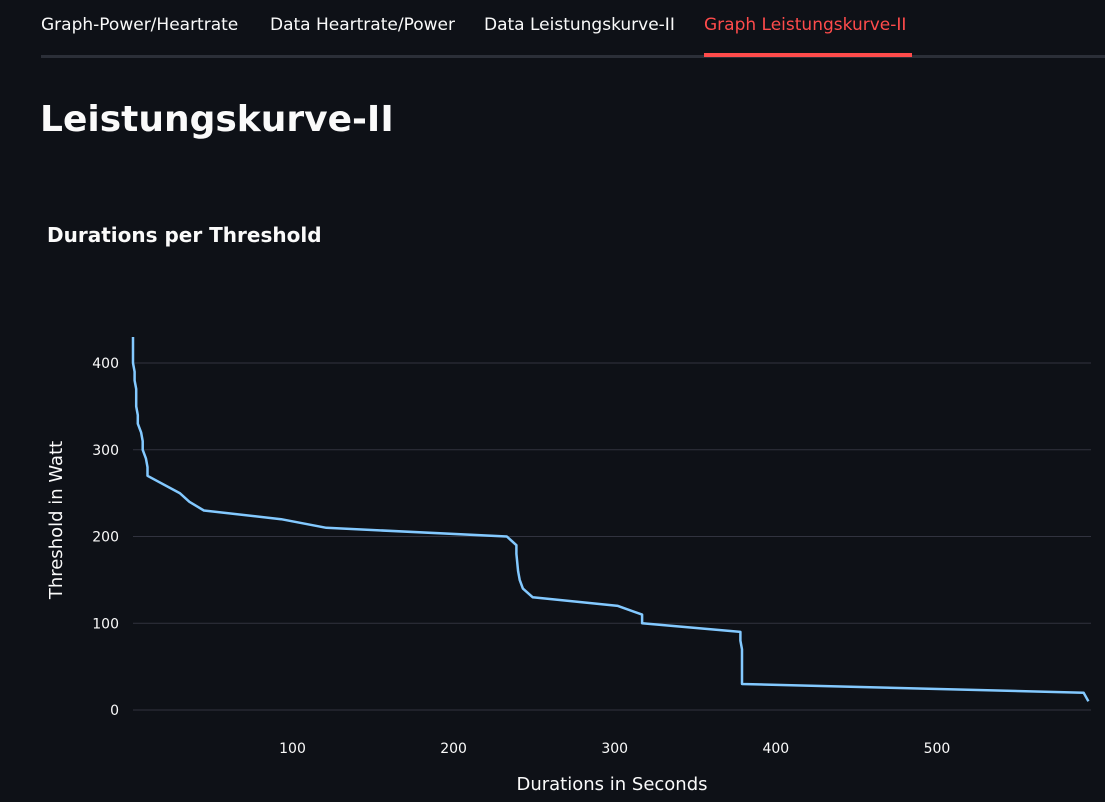 This screenshot has width=1105, height=802. Describe the element at coordinates (611, 784) in the screenshot. I see `x-axis-label: Durations in Seconds` at that location.